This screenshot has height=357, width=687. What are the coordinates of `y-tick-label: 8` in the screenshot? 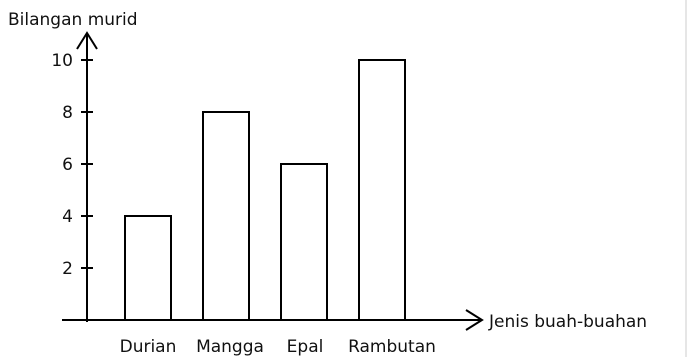 It's located at (67, 113).